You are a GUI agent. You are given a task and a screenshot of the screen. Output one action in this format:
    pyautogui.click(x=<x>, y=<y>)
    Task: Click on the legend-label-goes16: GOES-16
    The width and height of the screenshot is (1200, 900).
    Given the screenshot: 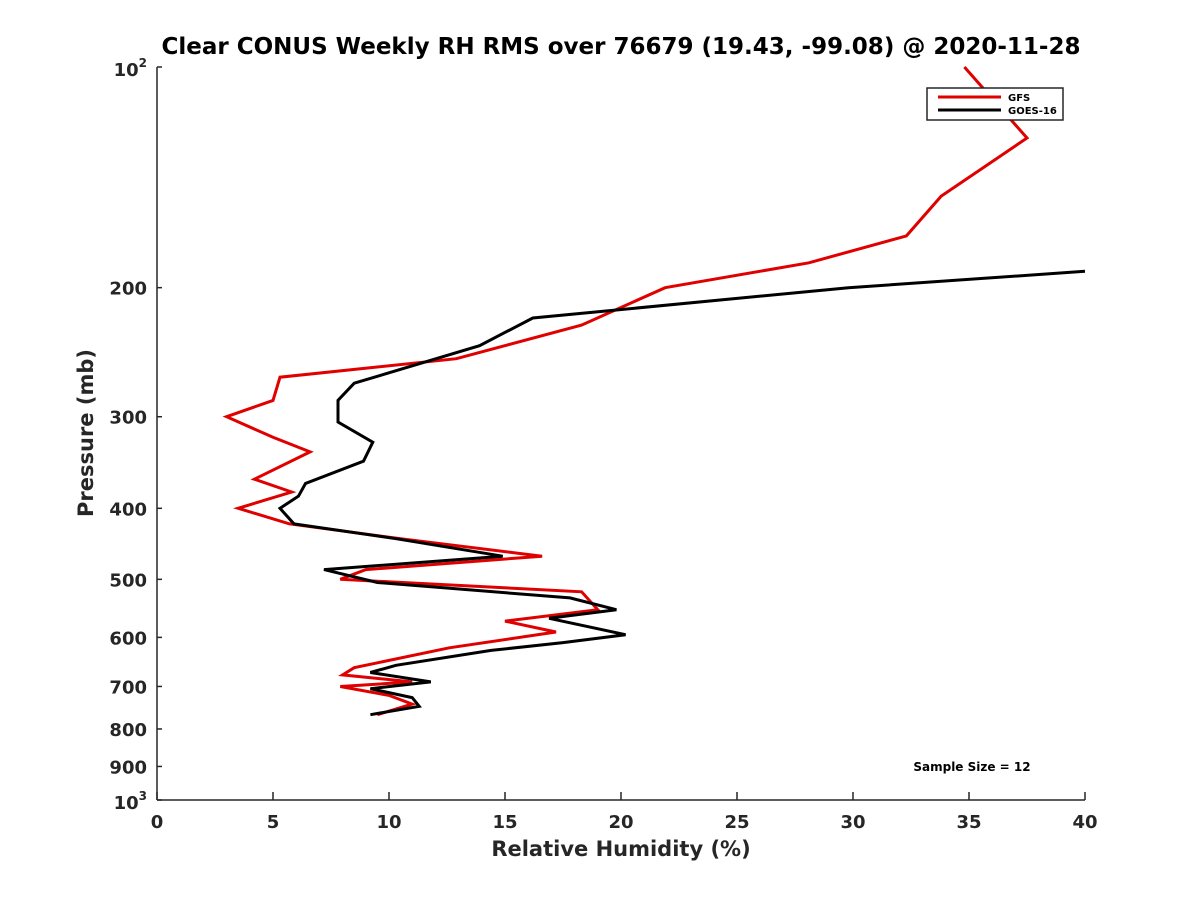 What is the action you would take?
    pyautogui.click(x=1032, y=111)
    